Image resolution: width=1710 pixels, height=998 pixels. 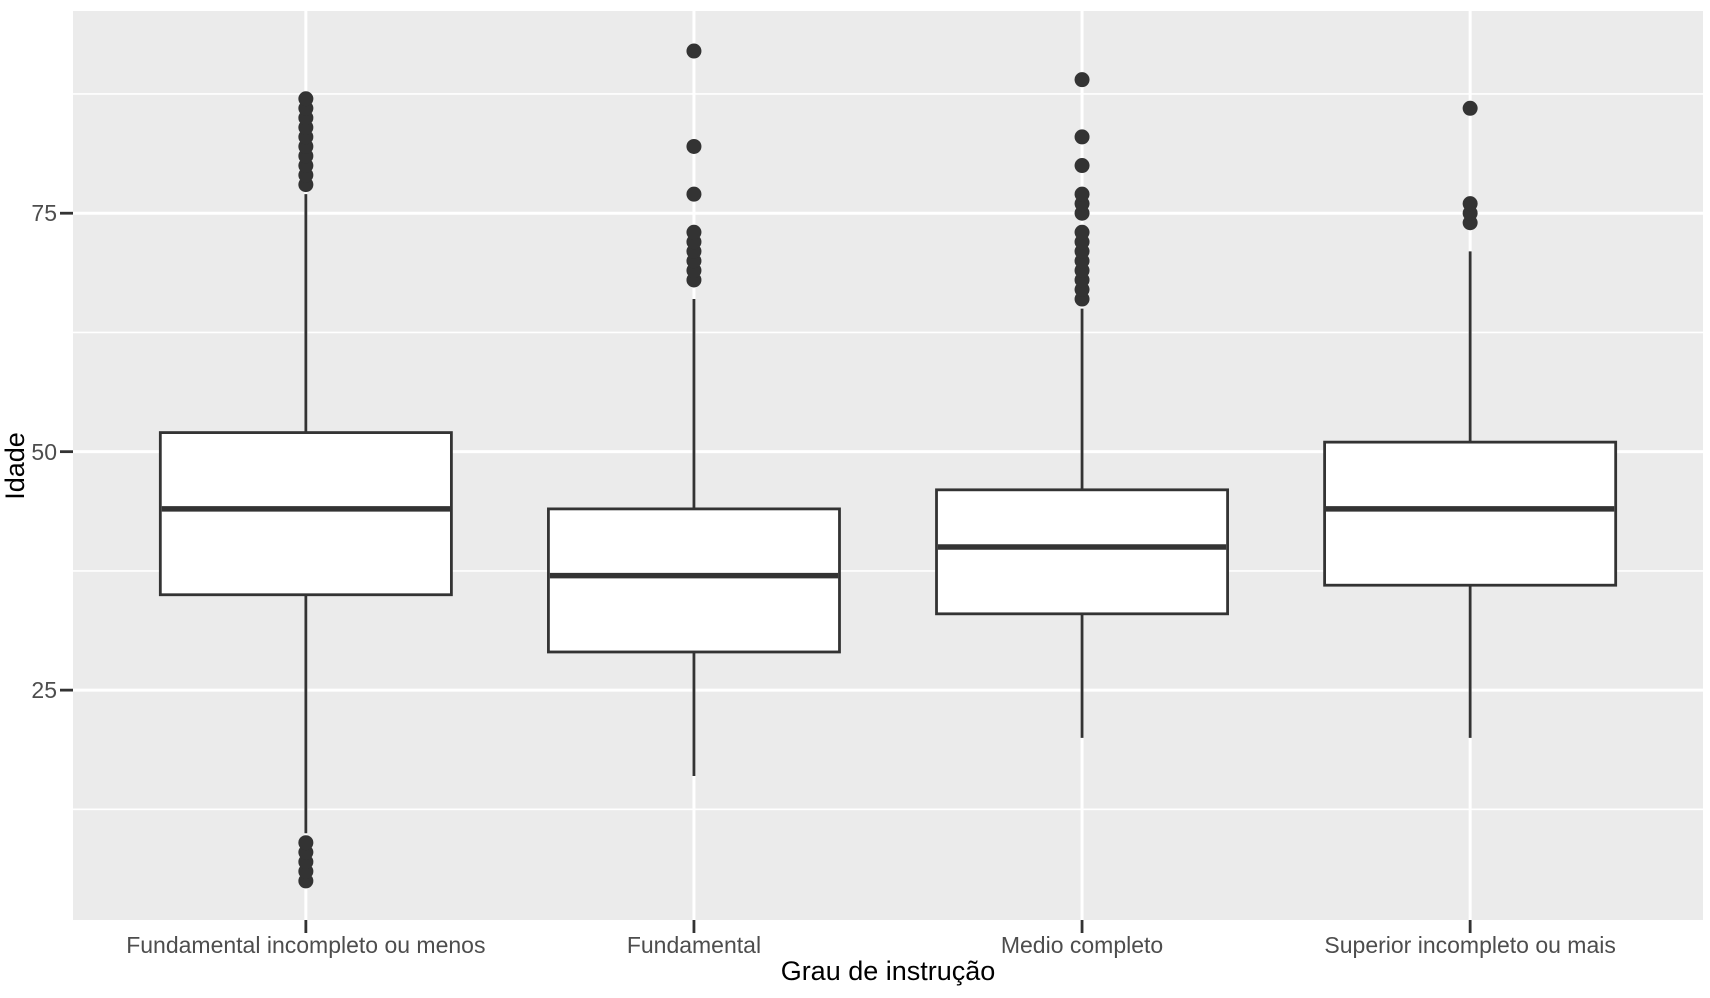 I want to click on y-axis-tick-label-50: 50, so click(x=44, y=451).